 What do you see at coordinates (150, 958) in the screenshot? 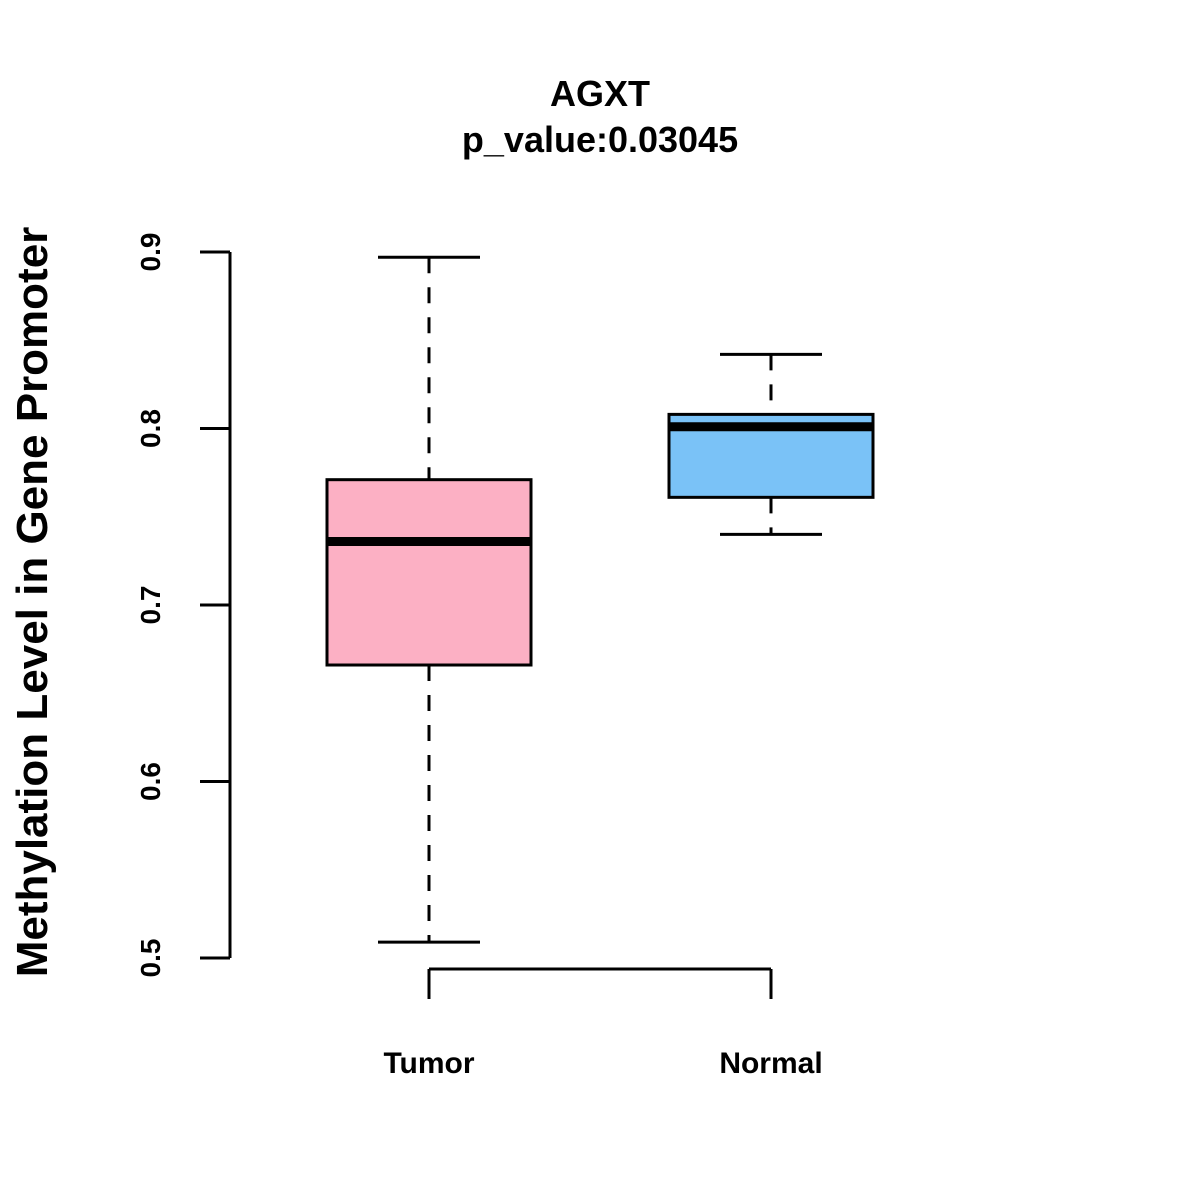
I see `y-tick-label: 0.5` at bounding box center [150, 958].